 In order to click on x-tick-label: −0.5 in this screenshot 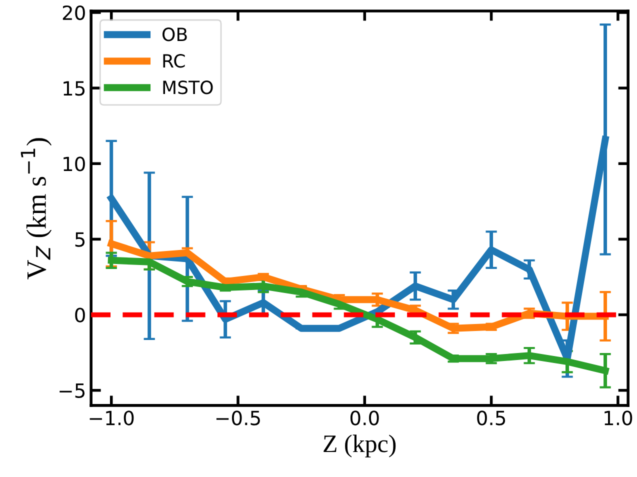, I will do `click(238, 418)`.